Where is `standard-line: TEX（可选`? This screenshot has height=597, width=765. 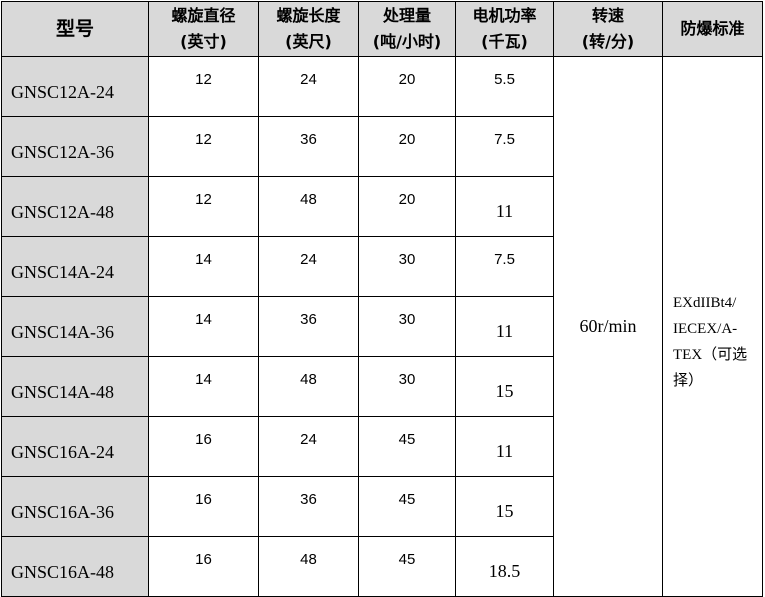
standard-line: TEX（可选 is located at coordinates (710, 354).